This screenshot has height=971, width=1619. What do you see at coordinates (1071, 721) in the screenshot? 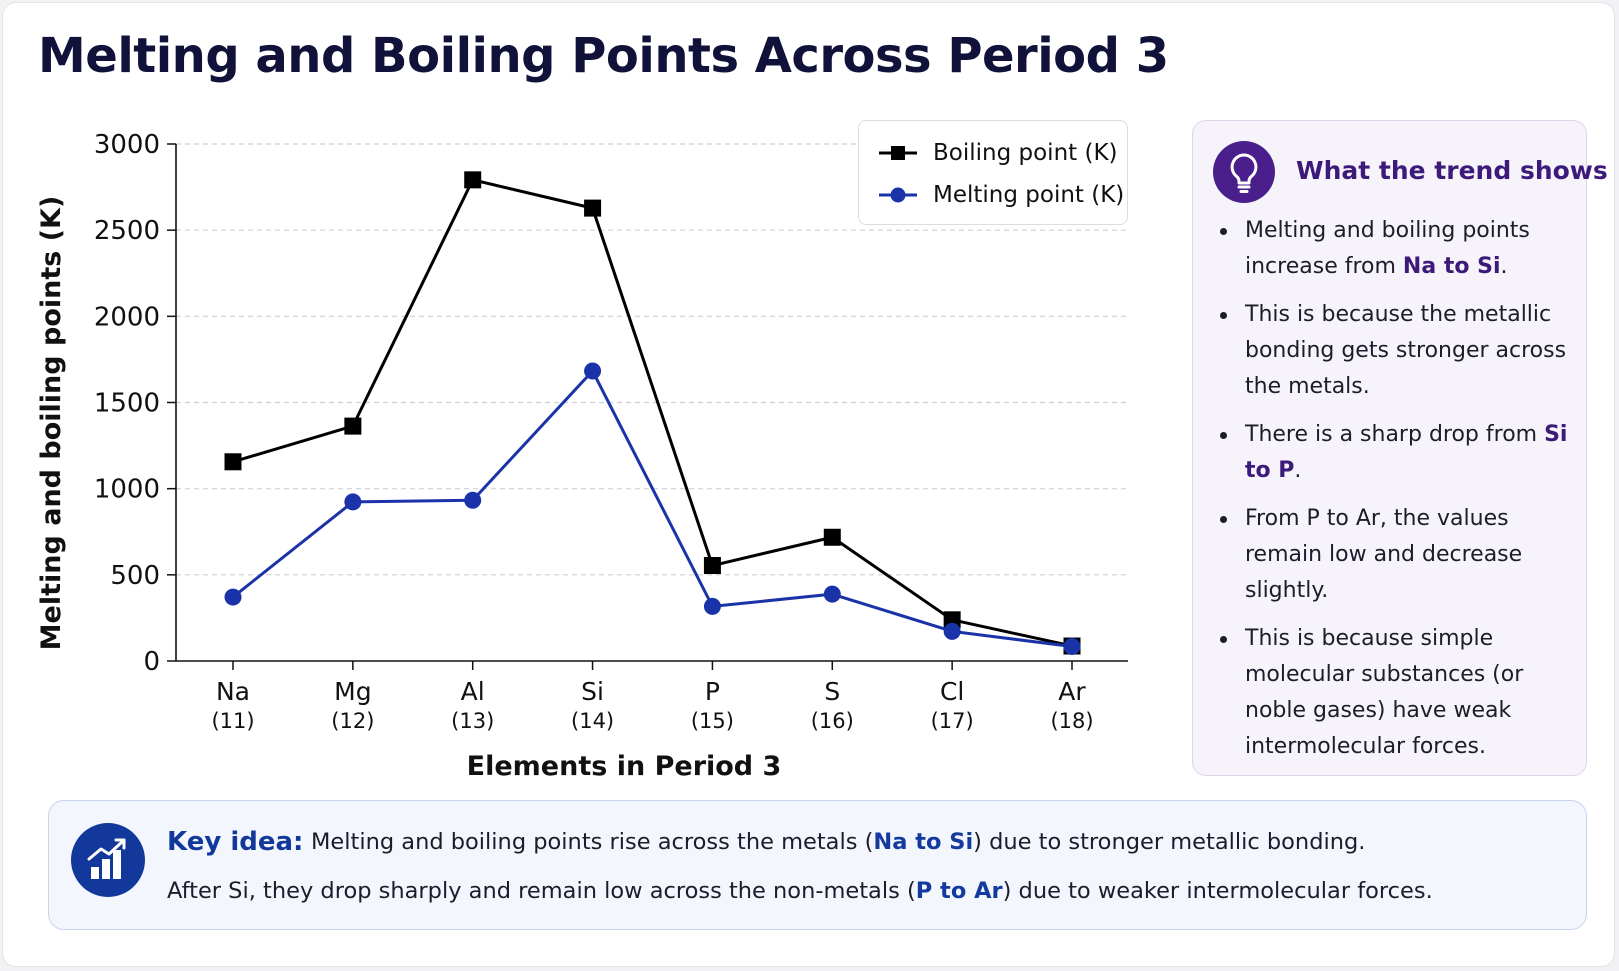
I see `x-tick-sublabel: (18)` at bounding box center [1071, 721].